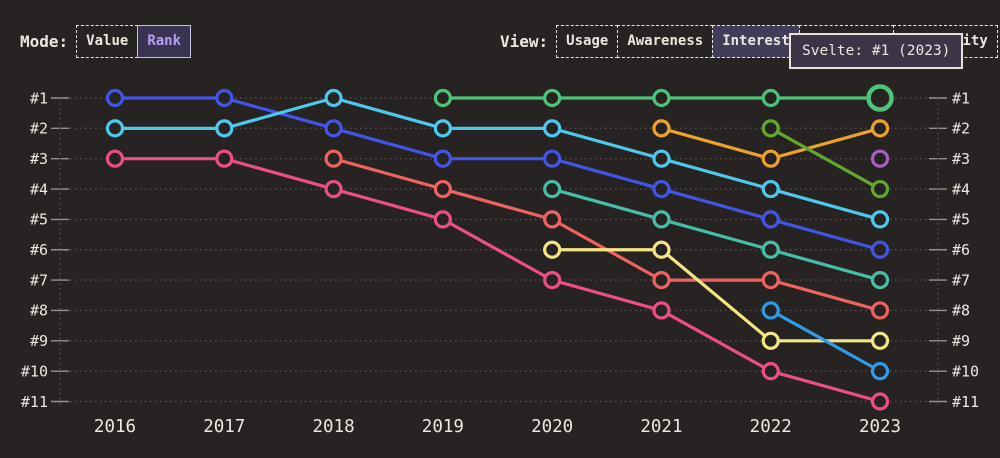 The image size is (1000, 458). I want to click on data-point-purple-2023, so click(880, 158).